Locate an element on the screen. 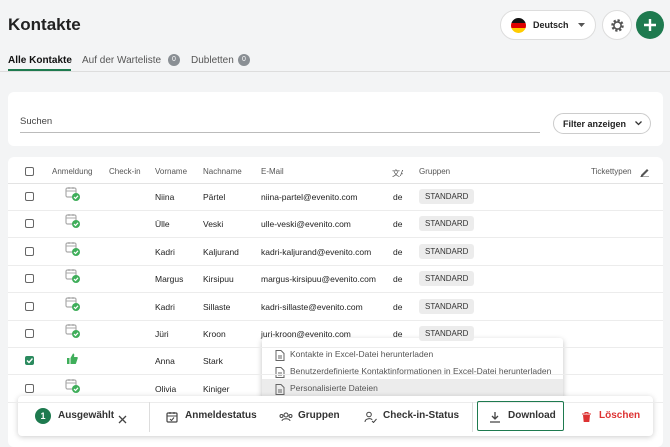 The width and height of the screenshot is (670, 447). action-button: Anmeldestatus is located at coordinates (221, 415).